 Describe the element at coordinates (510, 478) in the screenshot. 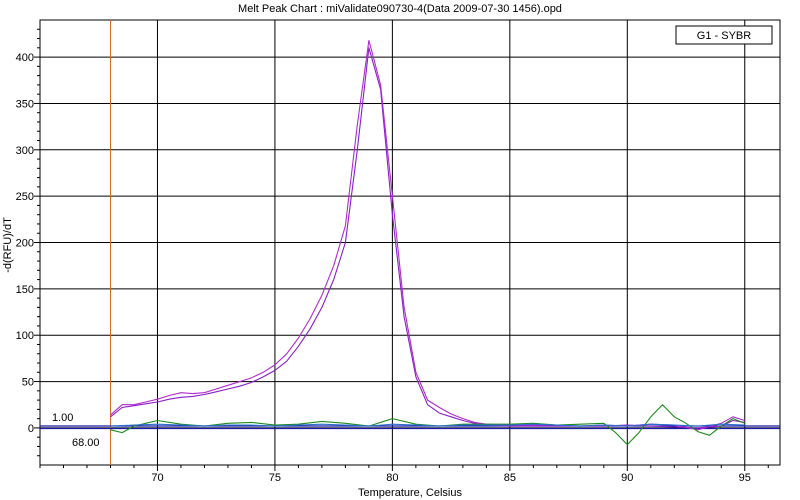

I see `x-tick-label: 85` at that location.